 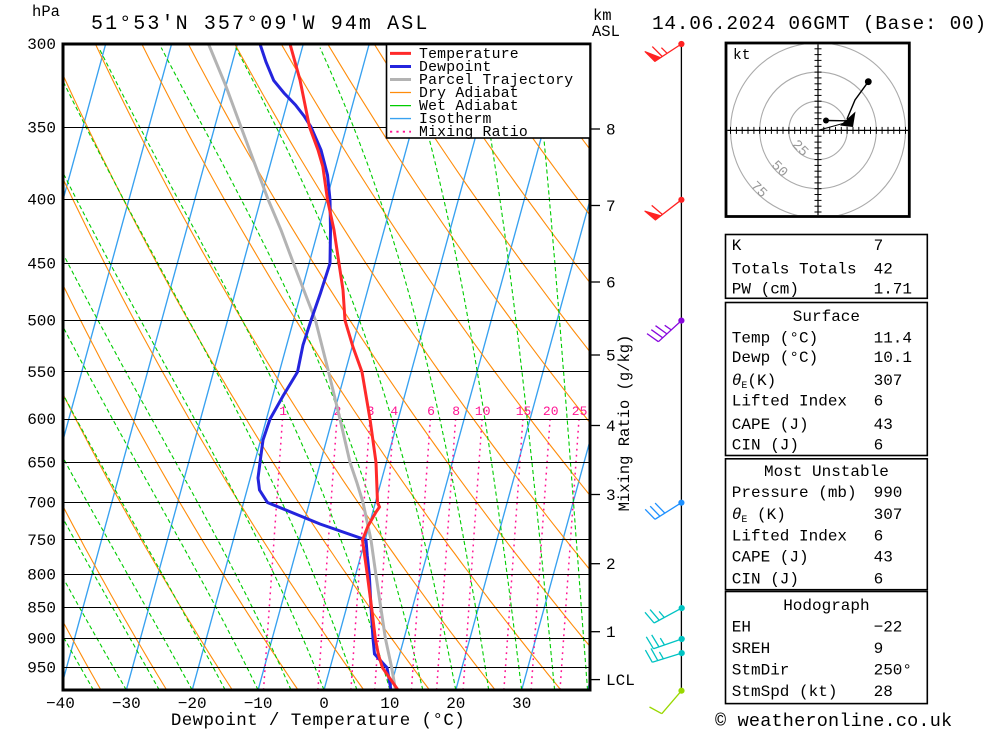 What do you see at coordinates (46, 12) in the screenshot?
I see `svg-text: hPa` at bounding box center [46, 12].